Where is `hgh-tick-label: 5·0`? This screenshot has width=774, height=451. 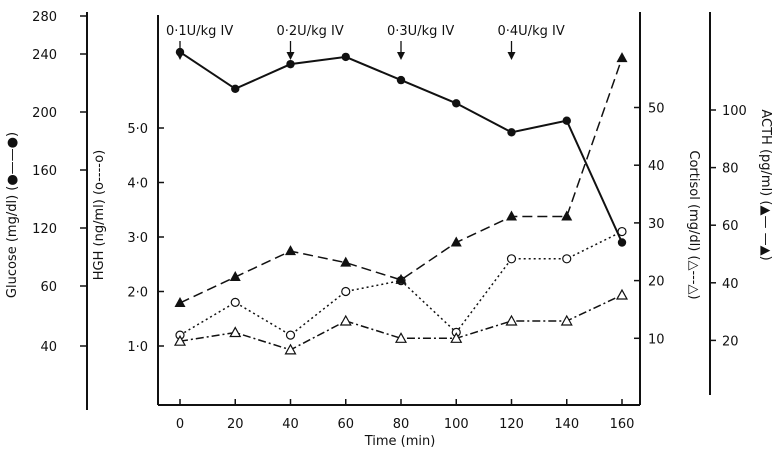
hgh-tick-label: 5·0 is located at coordinates (137, 129).